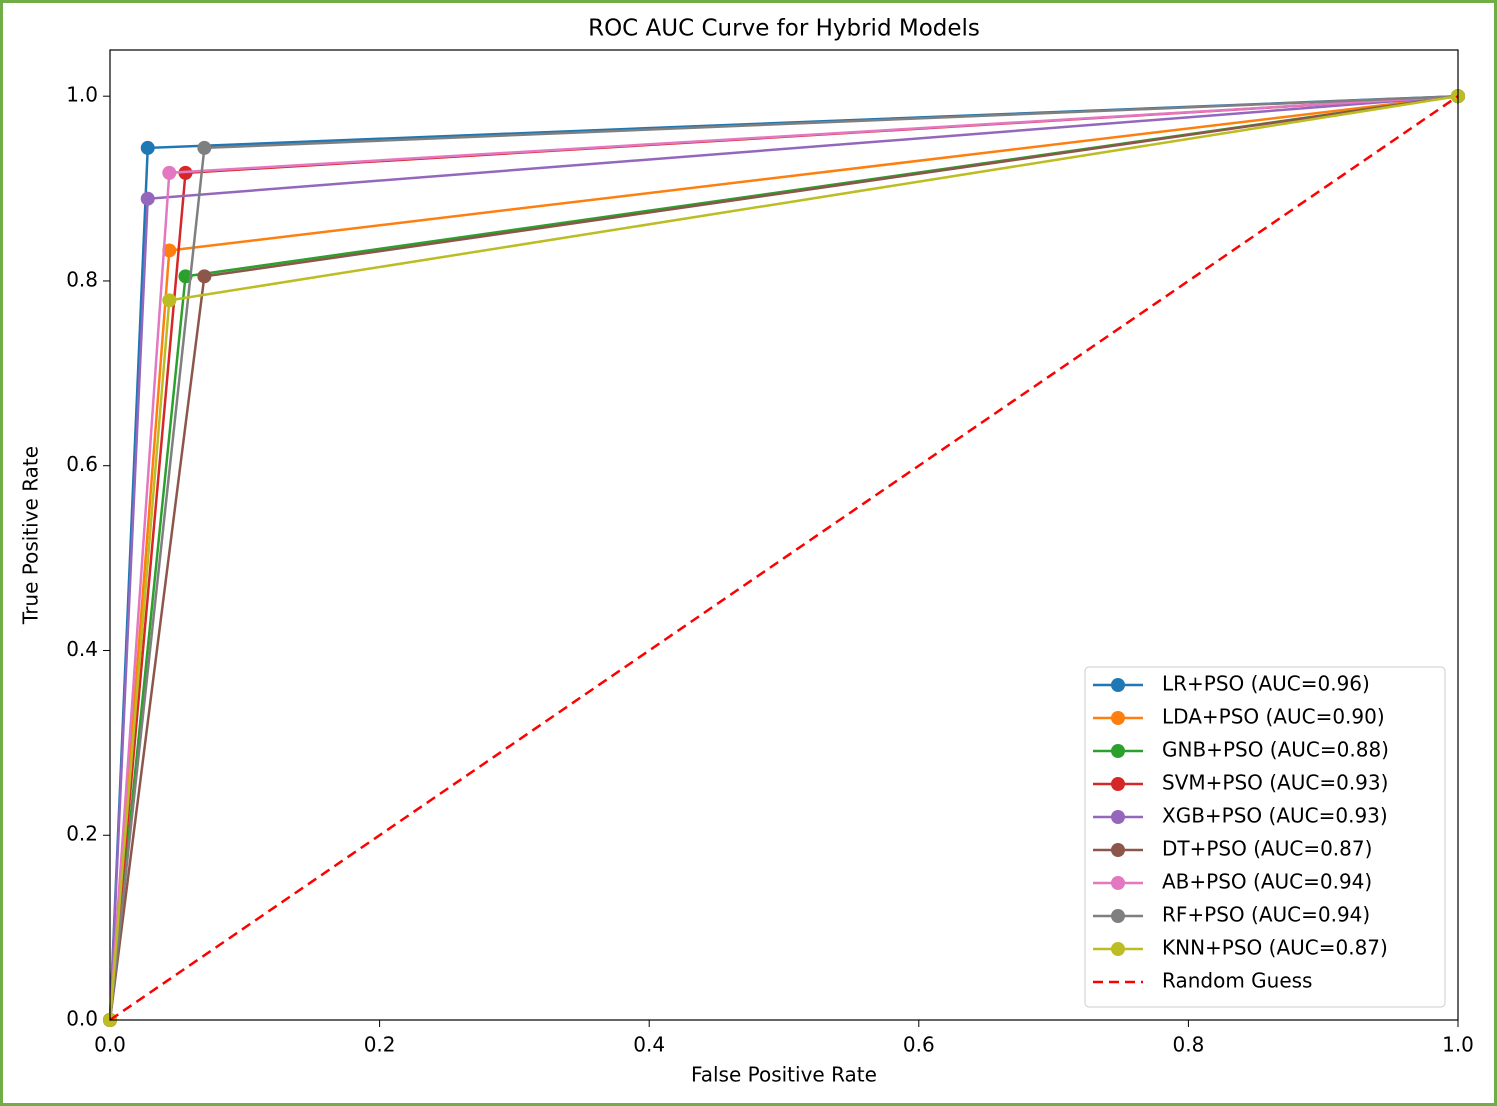 The image size is (1497, 1106). I want to click on y-tick-label: 0.6, so click(82, 464).